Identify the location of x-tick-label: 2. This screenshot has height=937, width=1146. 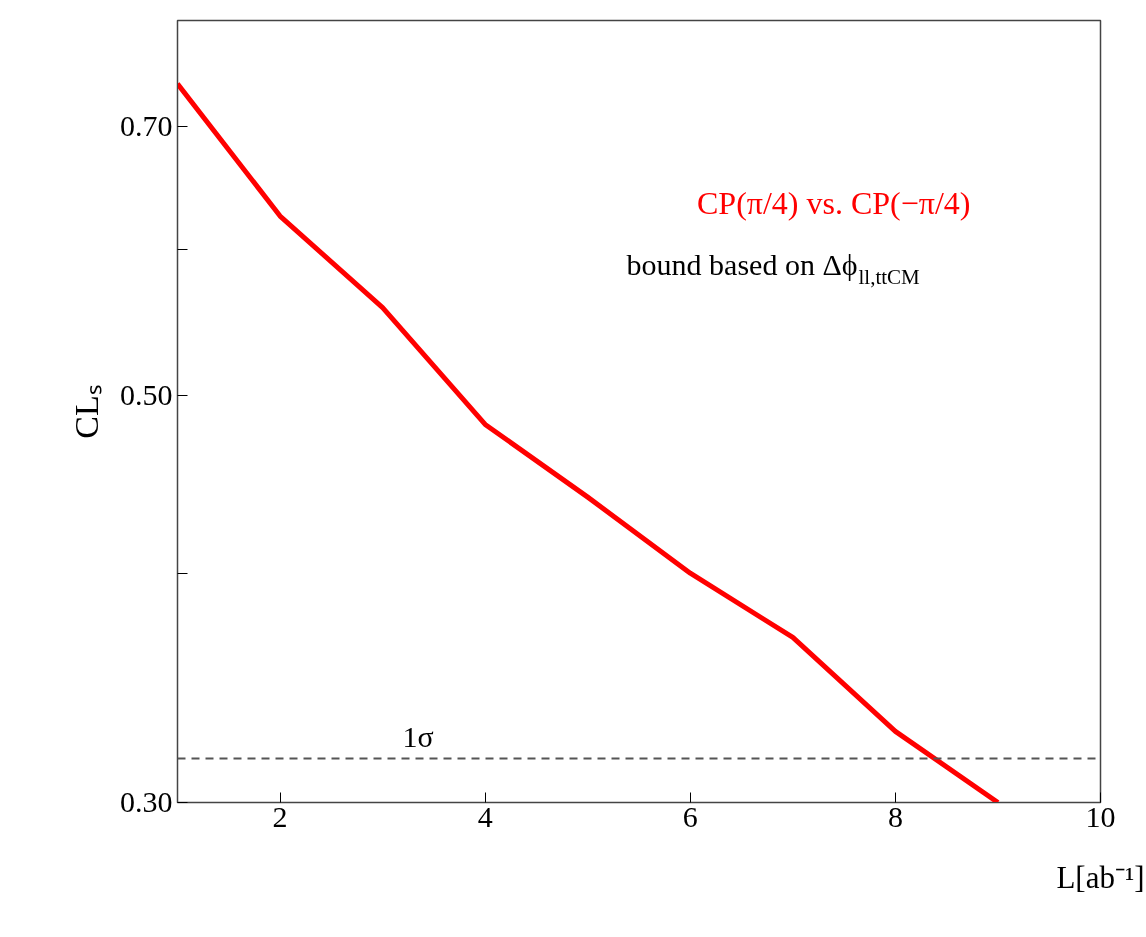
(280, 816).